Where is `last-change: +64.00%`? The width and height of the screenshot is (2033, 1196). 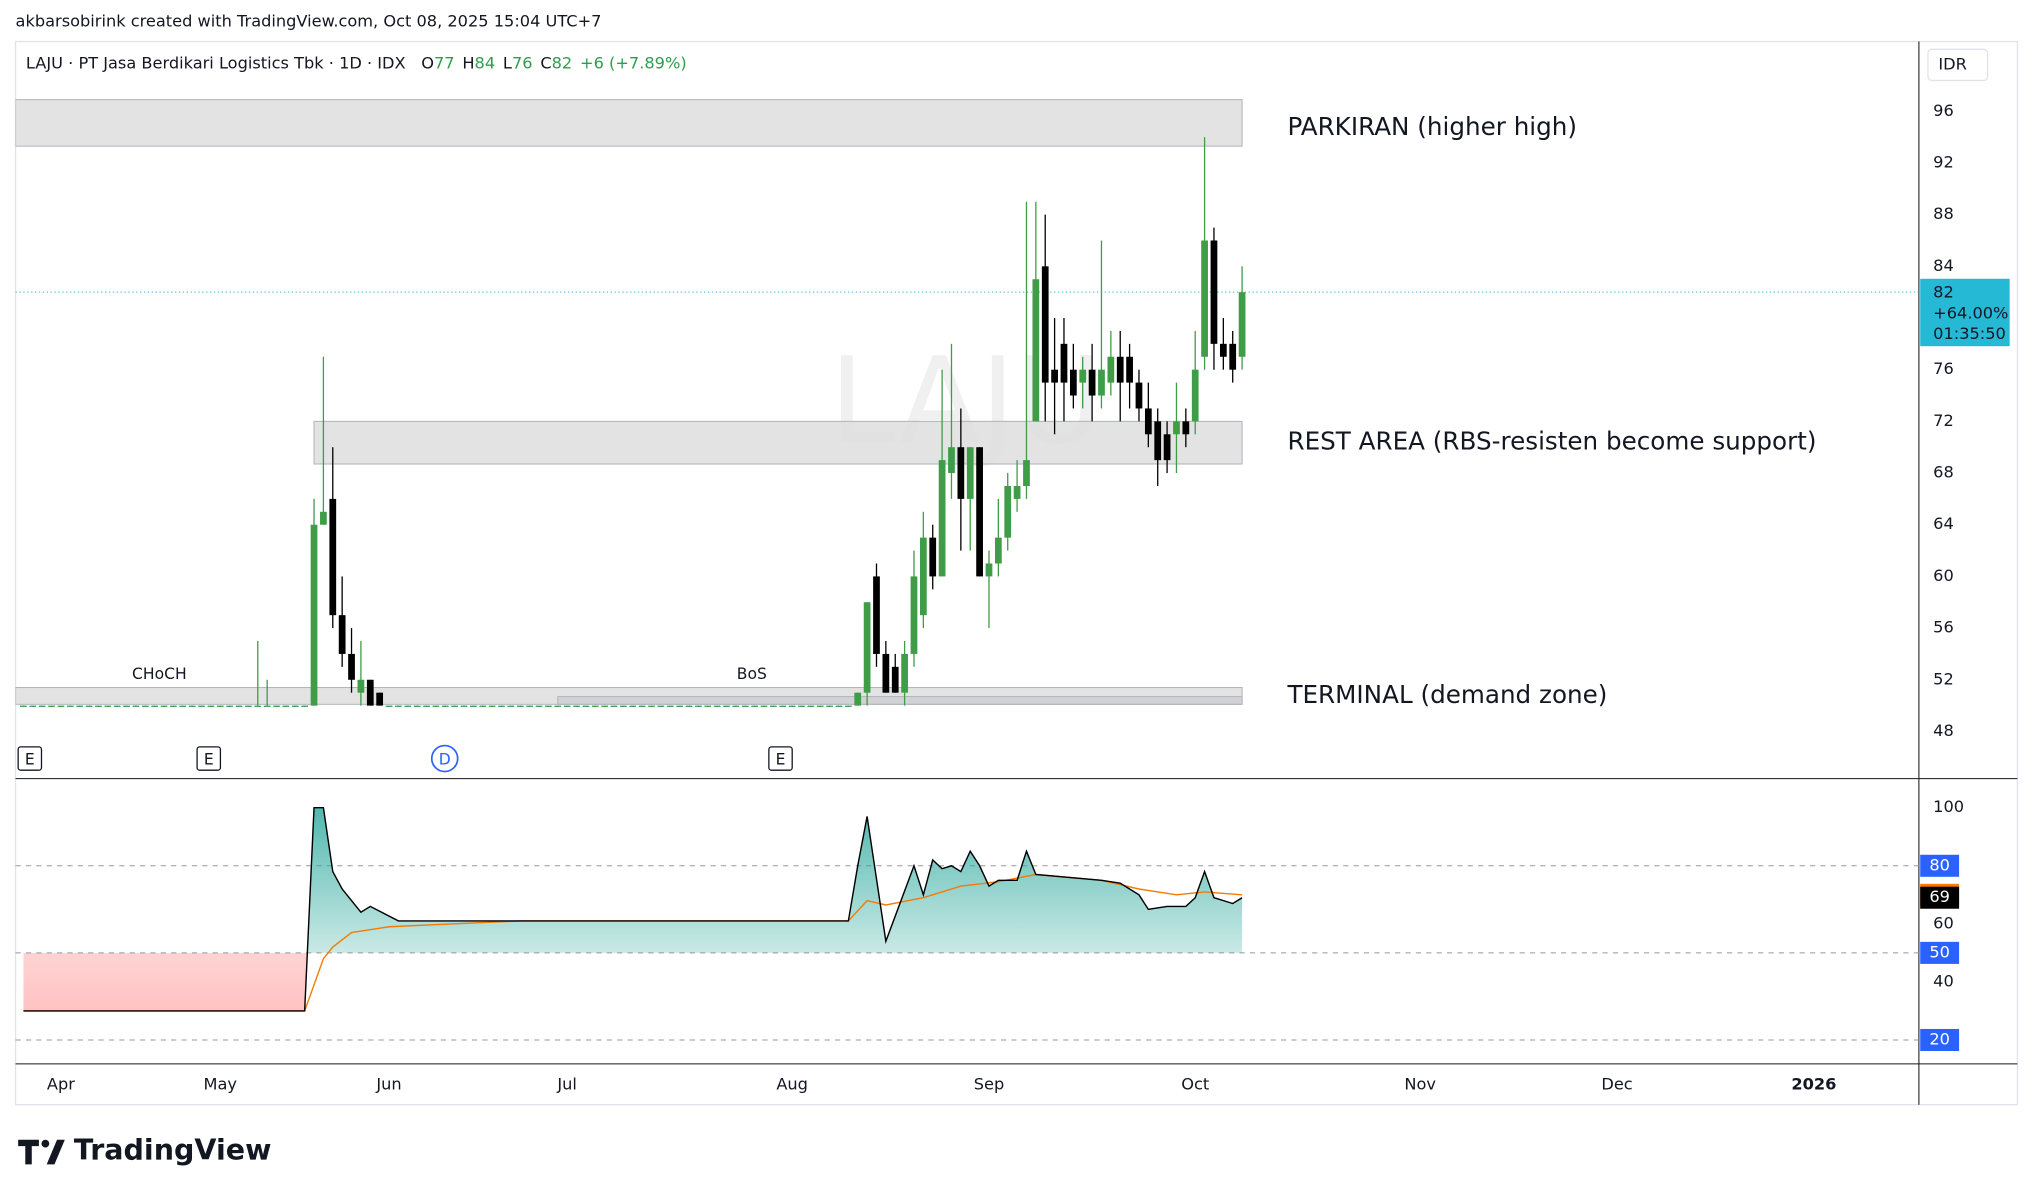 last-change: +64.00% is located at coordinates (1970, 312).